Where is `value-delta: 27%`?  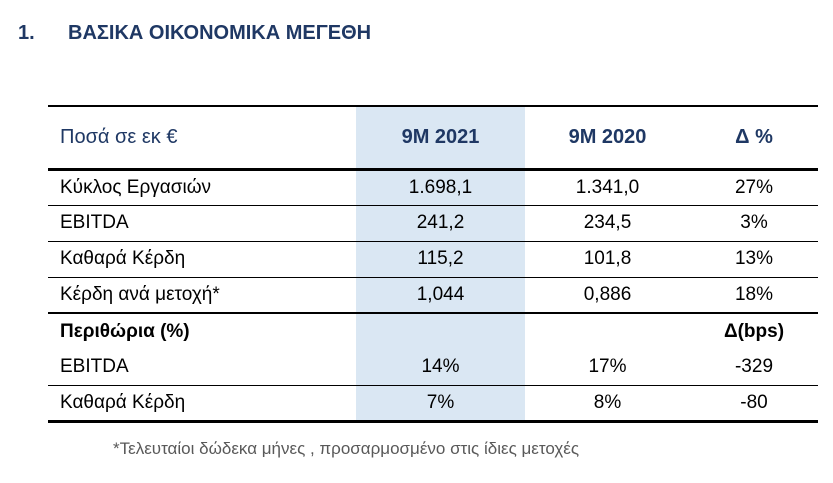 value-delta: 27% is located at coordinates (754, 187).